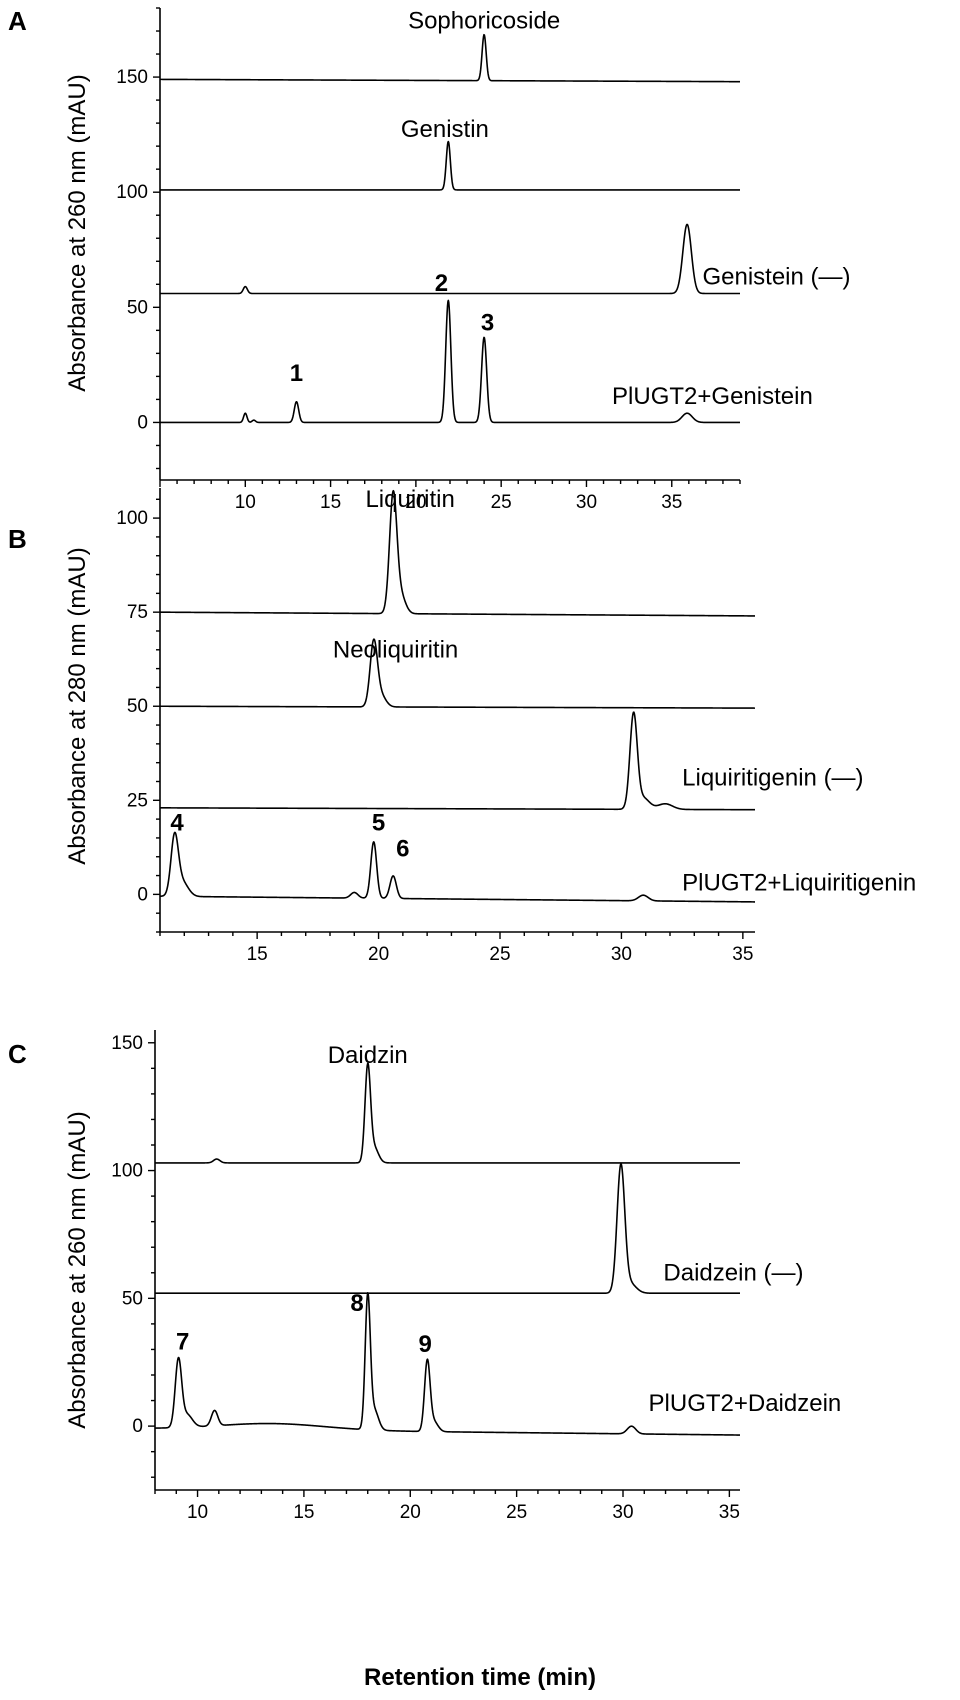 This screenshot has width=960, height=1700. What do you see at coordinates (424, 1344) in the screenshot?
I see `peak-number-label: 9` at bounding box center [424, 1344].